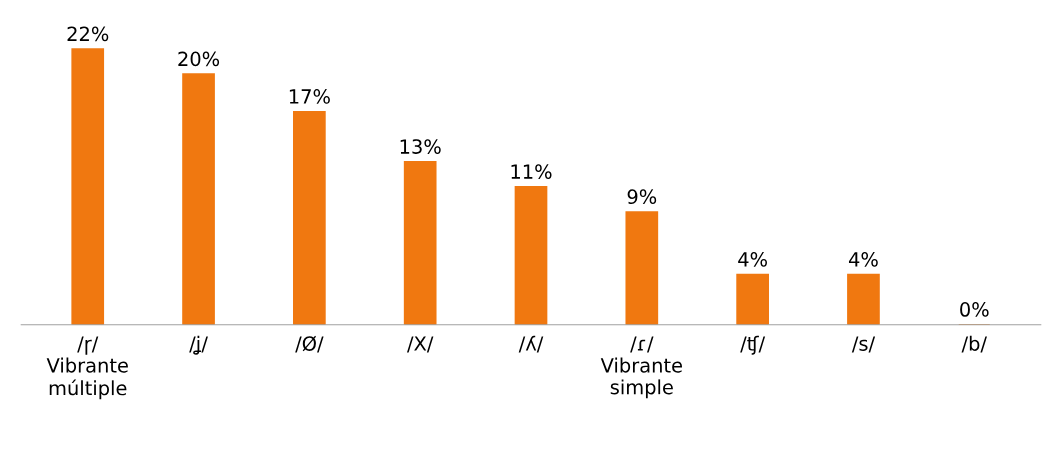 This screenshot has width=1062, height=451. What do you see at coordinates (641, 367) in the screenshot?
I see `x-tick-label: /ɾ/ Vibrante simple` at bounding box center [641, 367].